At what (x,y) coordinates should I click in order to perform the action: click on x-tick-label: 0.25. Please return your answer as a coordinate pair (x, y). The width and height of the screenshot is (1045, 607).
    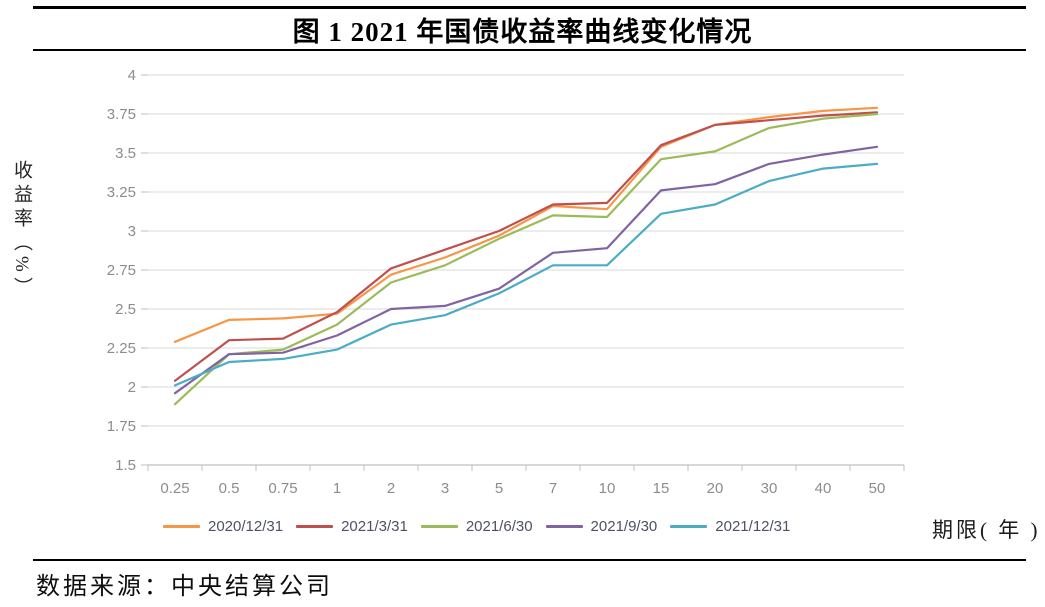
    Looking at the image, I should click on (174, 488).